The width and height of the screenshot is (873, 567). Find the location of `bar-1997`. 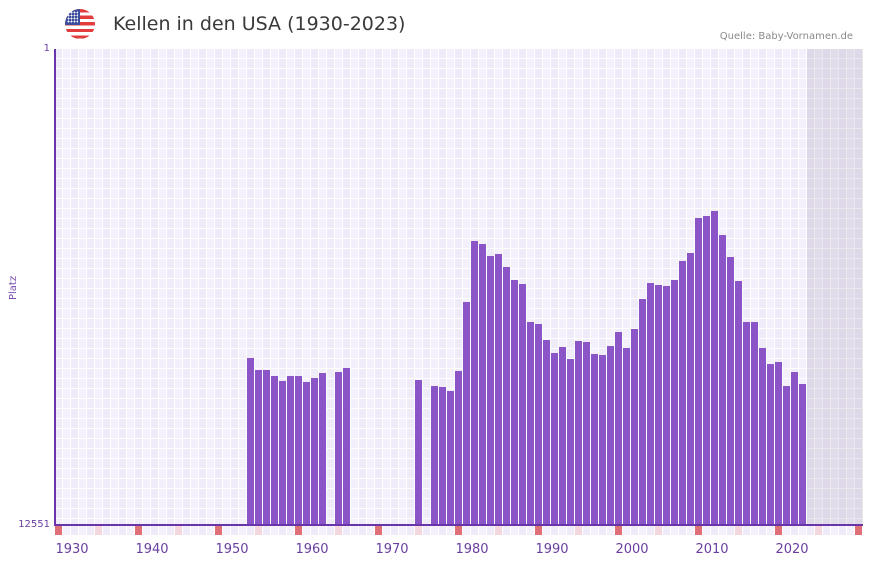

bar-1997 is located at coordinates (594, 439).